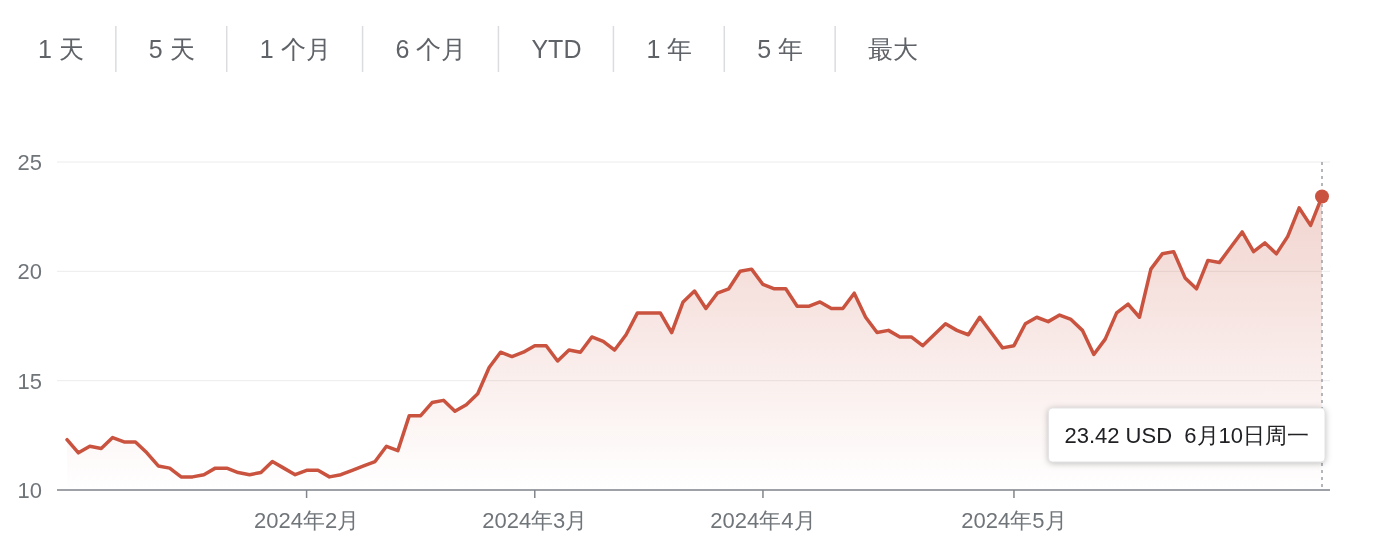  Describe the element at coordinates (171, 49) in the screenshot. I see `text: 5 天` at that location.